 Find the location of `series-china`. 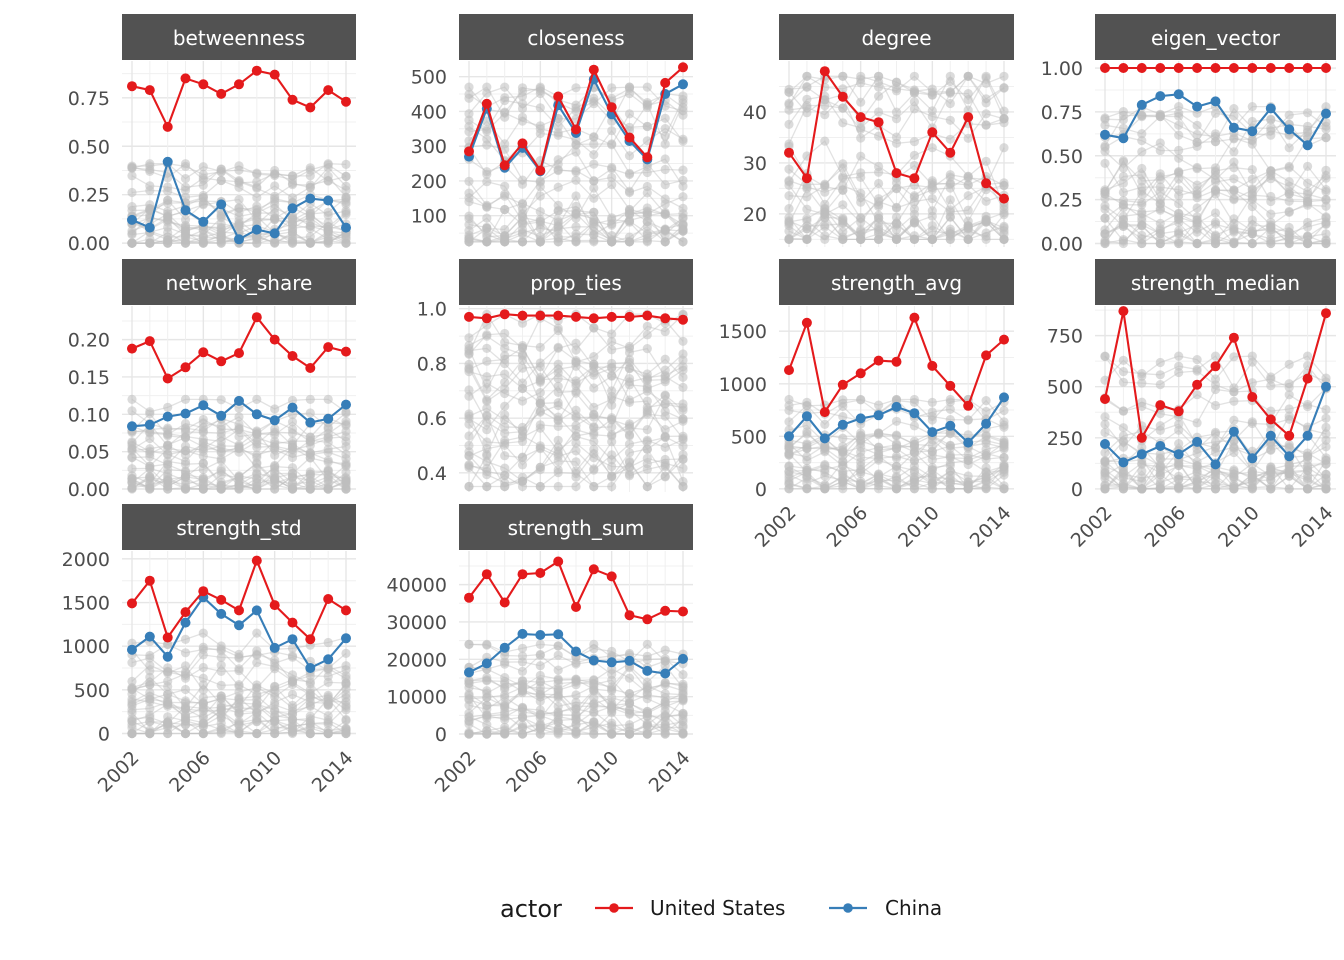

series-china is located at coordinates (576, 653).